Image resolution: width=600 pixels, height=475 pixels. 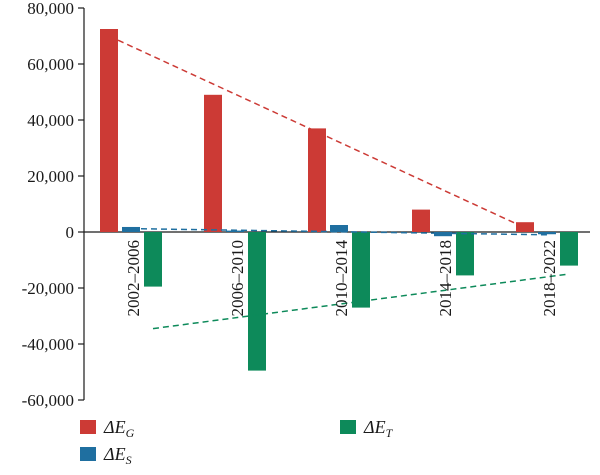 I want to click on y-tick-label: 0, so click(x=70, y=232).